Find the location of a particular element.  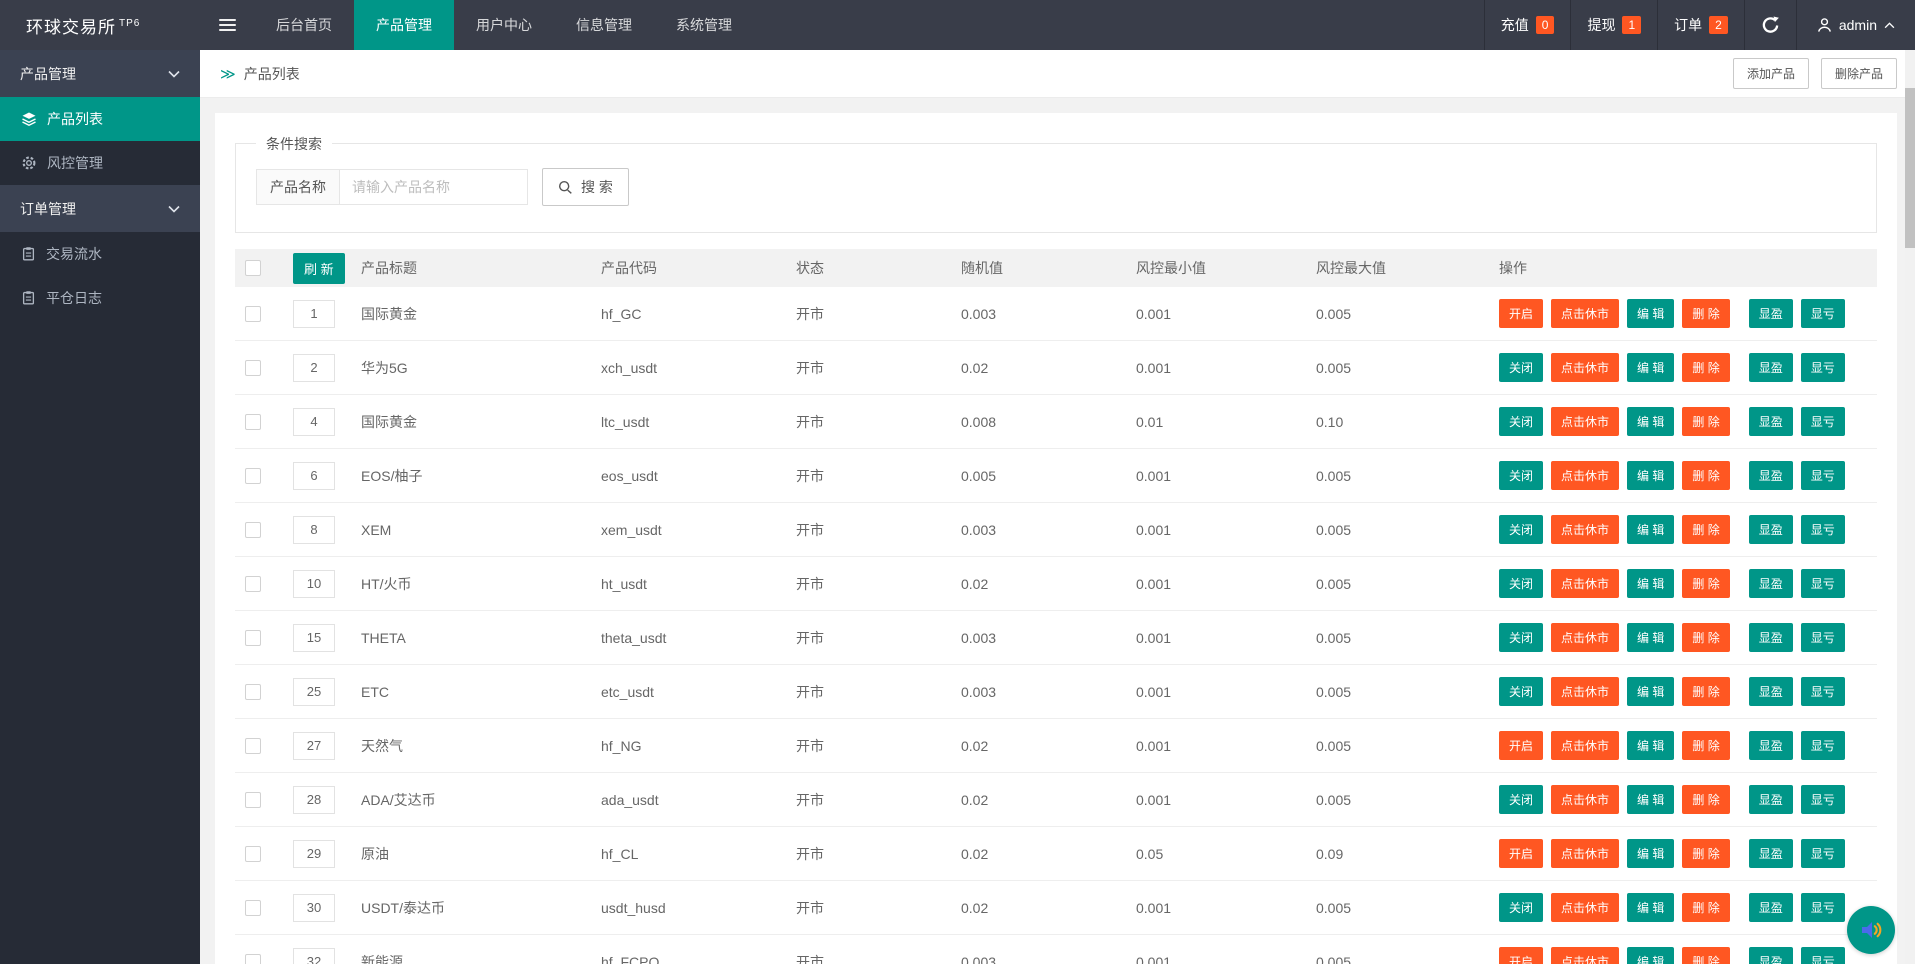

audio-notification-button is located at coordinates (1871, 930).